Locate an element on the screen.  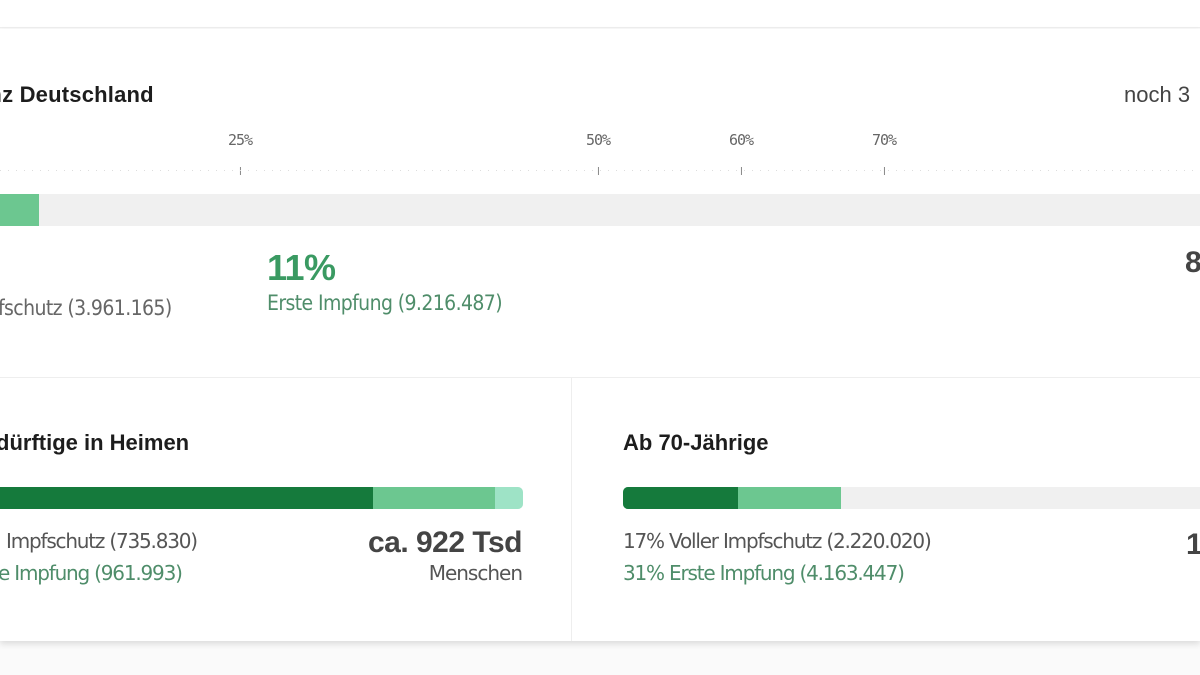
germany-full-protection-label: fschutz (3.961.165) is located at coordinates (86, 308).